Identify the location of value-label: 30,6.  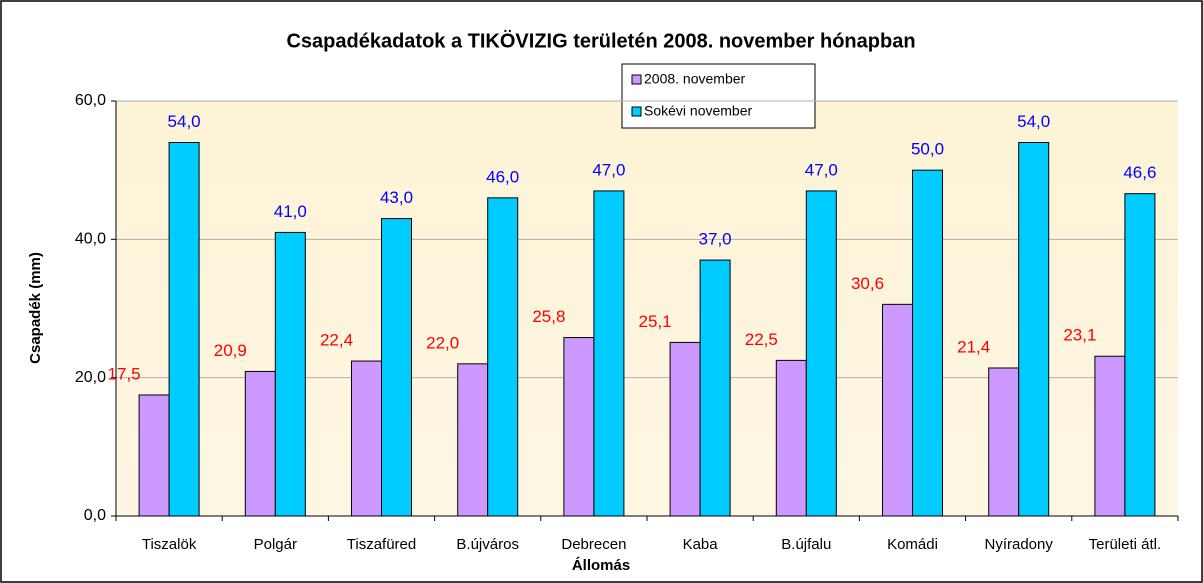
(867, 283).